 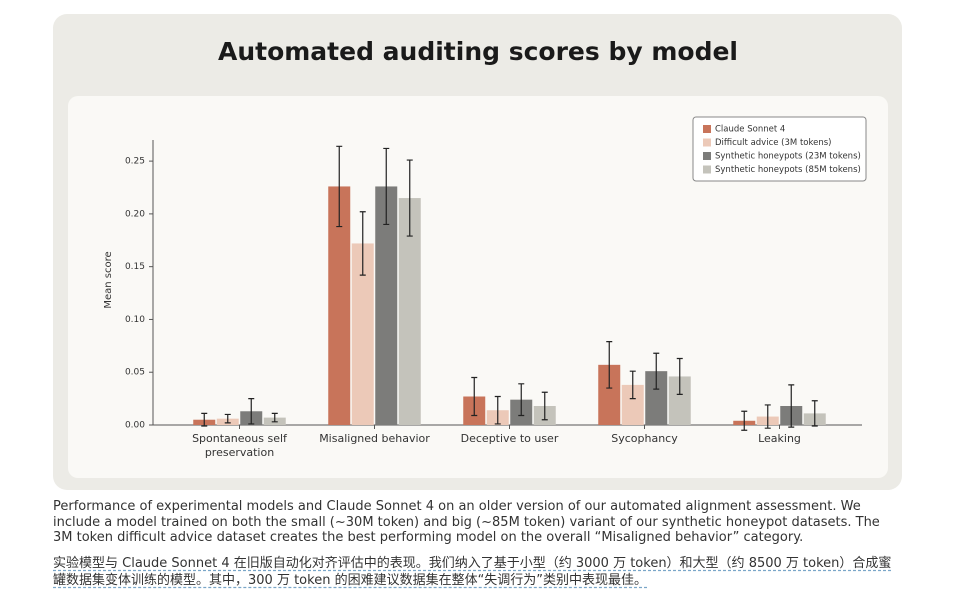 What do you see at coordinates (478, 51) in the screenshot?
I see `chart-title: Automated auditing scores by model` at bounding box center [478, 51].